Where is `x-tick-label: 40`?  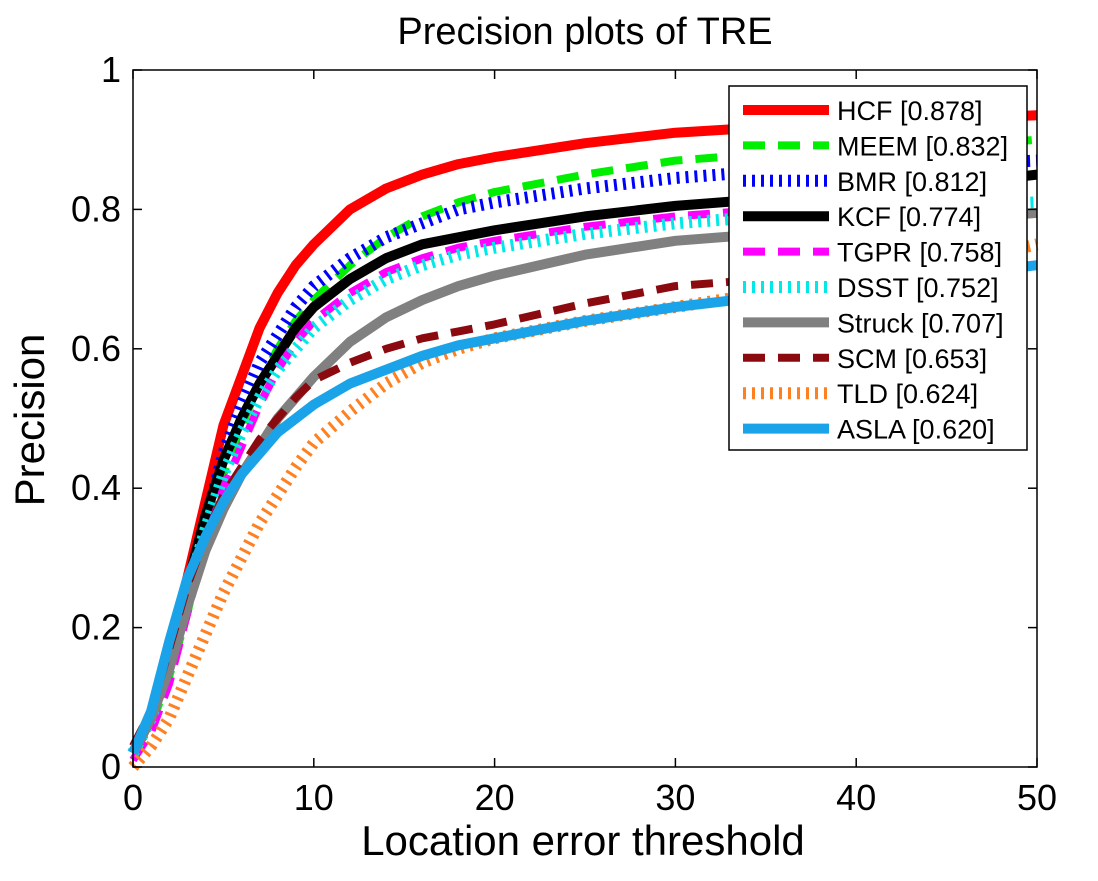
x-tick-label: 40 is located at coordinates (856, 797).